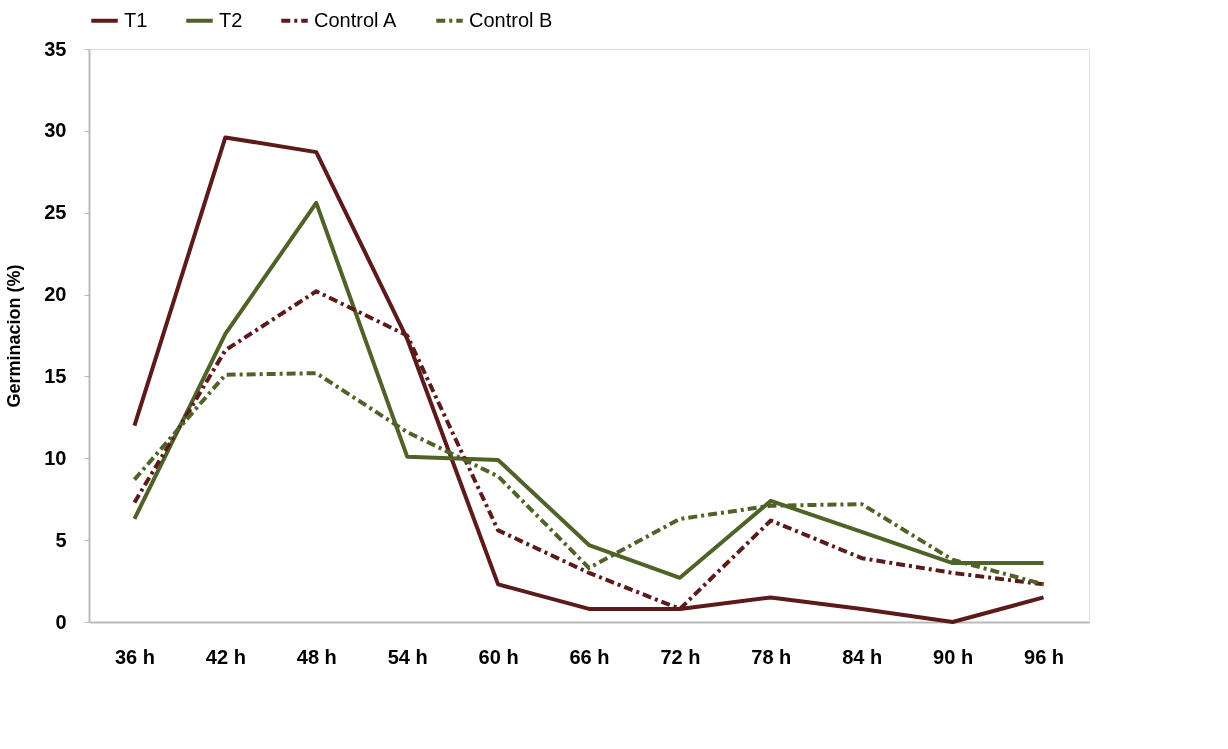  I want to click on x-tick-label: 78 h, so click(771, 656).